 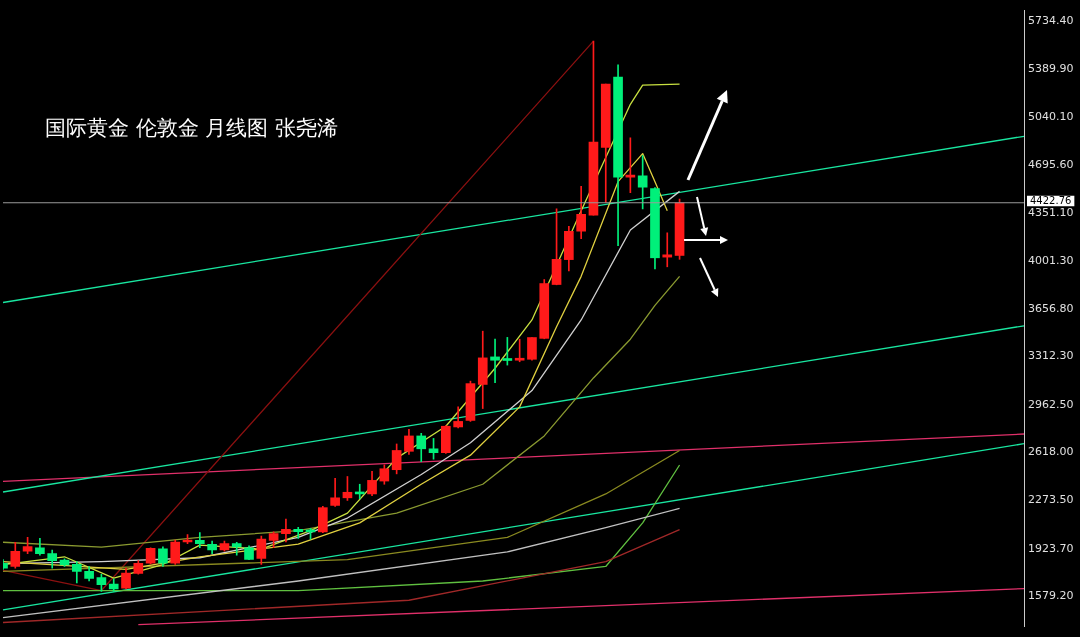 I want to click on y-tick-label: 2618.00, so click(x=1051, y=452).